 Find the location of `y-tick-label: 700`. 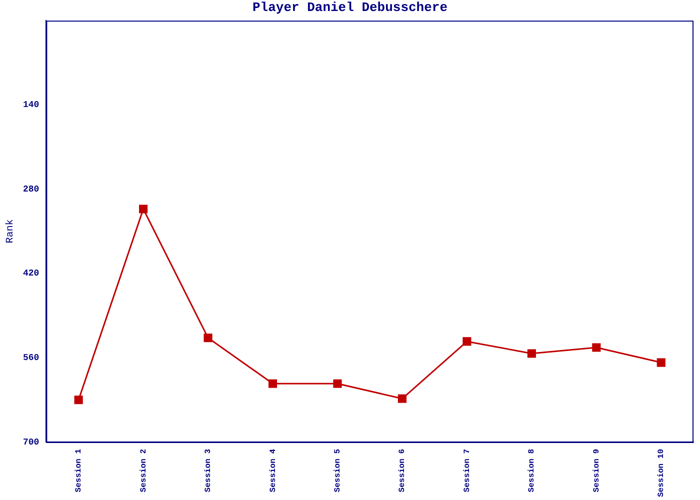

y-tick-label: 700 is located at coordinates (31, 442).